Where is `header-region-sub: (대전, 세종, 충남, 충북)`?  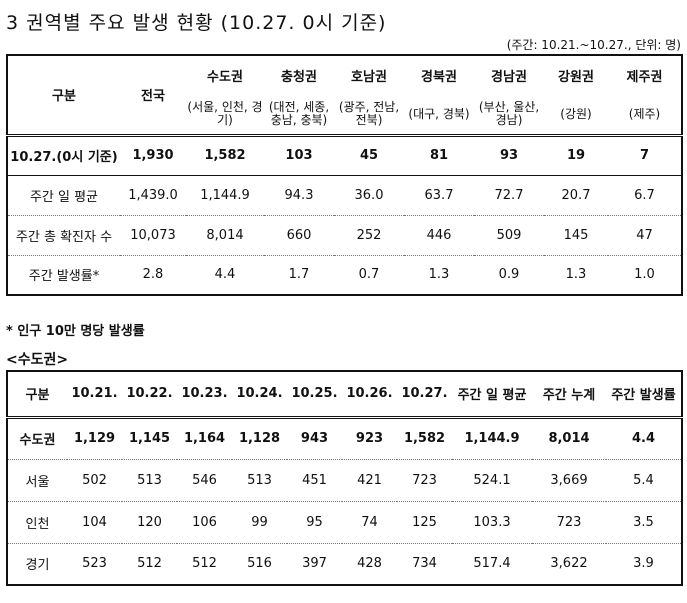 header-region-sub: (대전, 세종, 충남, 충북) is located at coordinates (299, 114).